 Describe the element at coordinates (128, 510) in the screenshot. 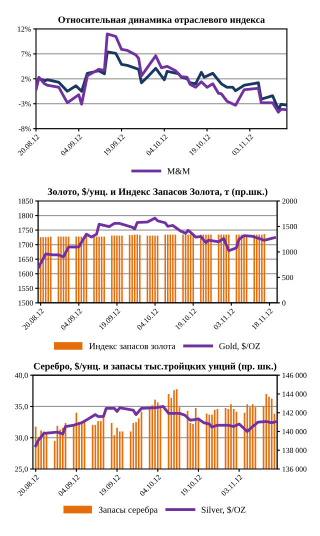

I see `legend-label: Запасы серебра` at that location.